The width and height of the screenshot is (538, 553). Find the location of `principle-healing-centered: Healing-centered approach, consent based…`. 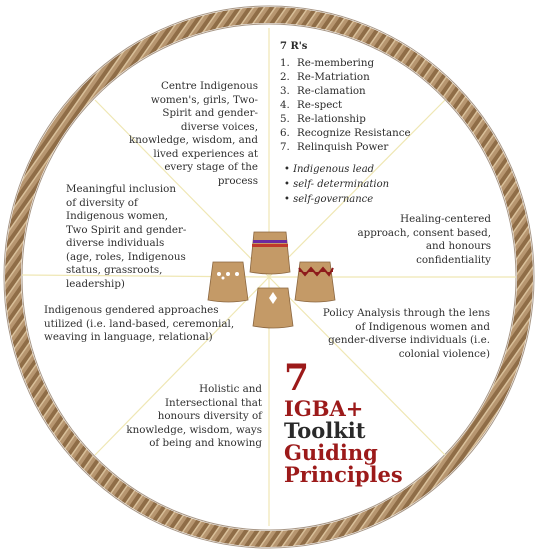

principle-healing-centered: Healing-centered approach, consent based… is located at coordinates (424, 239).